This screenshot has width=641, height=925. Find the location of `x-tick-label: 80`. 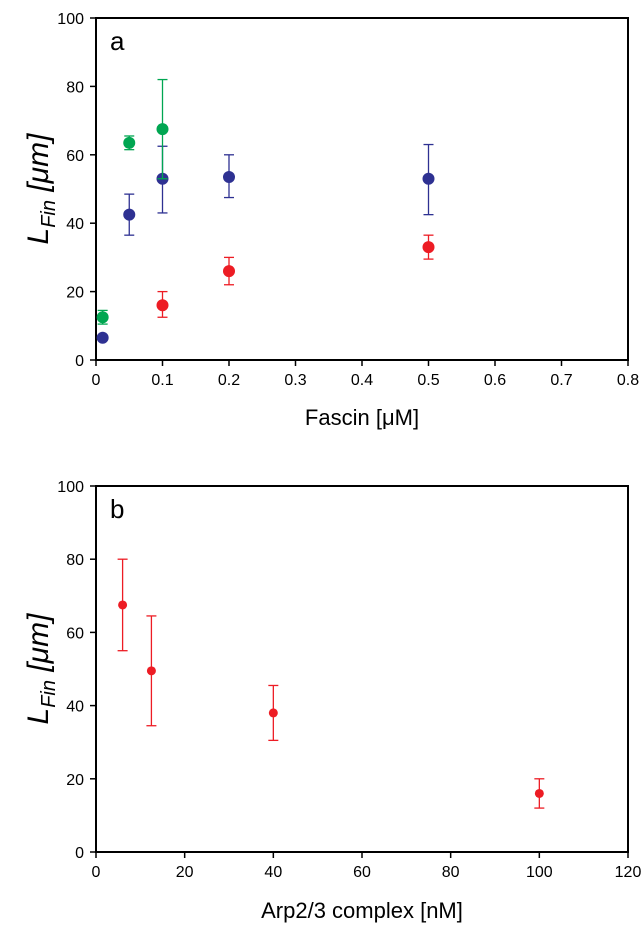

x-tick-label: 80 is located at coordinates (451, 872).